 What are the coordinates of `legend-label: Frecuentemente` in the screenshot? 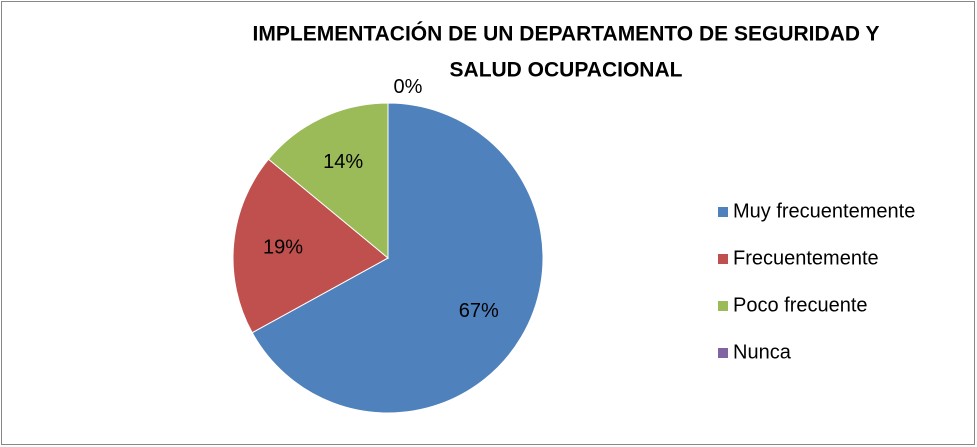 It's located at (806, 258).